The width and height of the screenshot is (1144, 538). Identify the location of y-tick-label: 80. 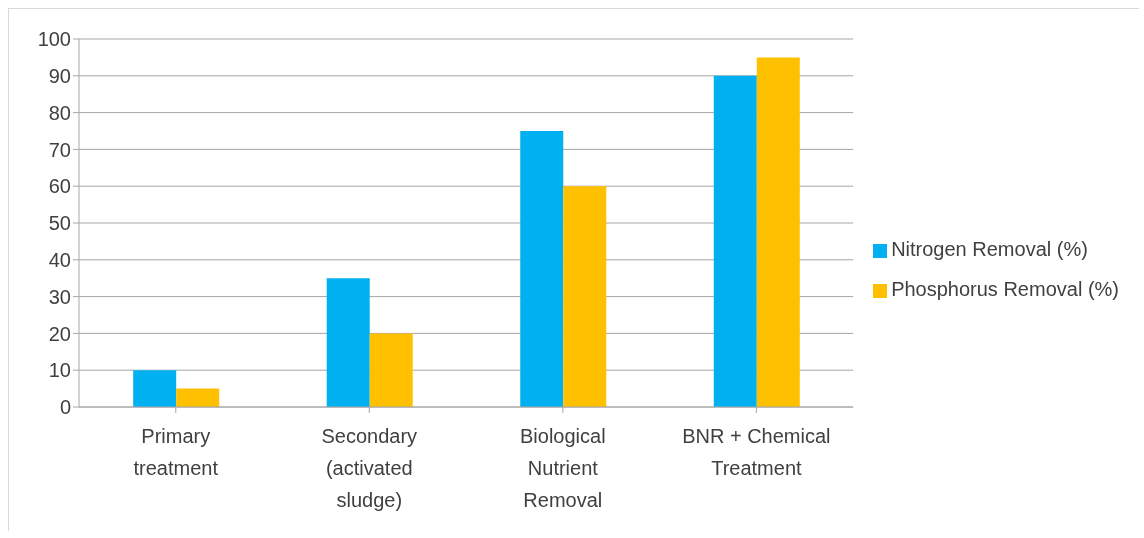
(59, 112).